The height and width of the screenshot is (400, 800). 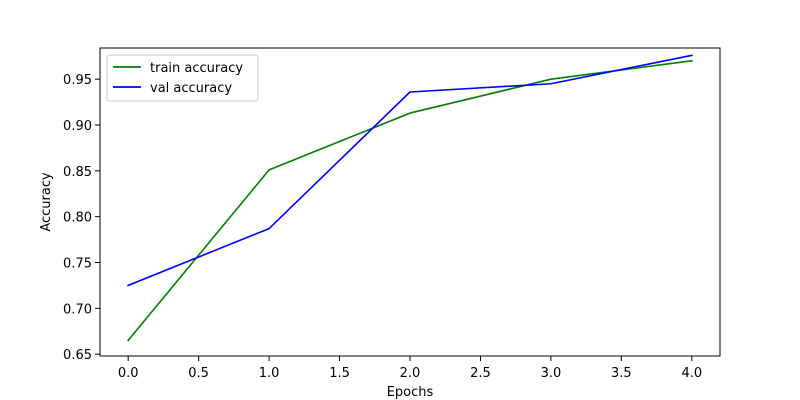 What do you see at coordinates (480, 373) in the screenshot?
I see `x-tick-label: 2.5` at bounding box center [480, 373].